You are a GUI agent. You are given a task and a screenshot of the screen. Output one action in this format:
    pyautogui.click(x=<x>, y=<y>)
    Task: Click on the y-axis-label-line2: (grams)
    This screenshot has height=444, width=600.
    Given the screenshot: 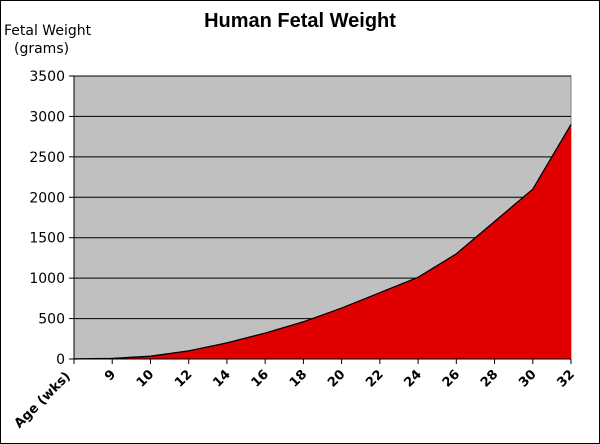 What is the action you would take?
    pyautogui.click(x=42, y=49)
    